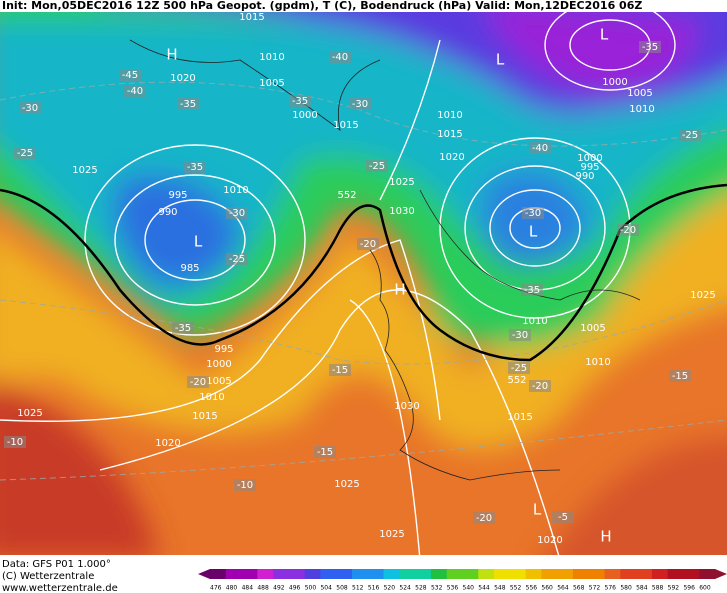 The width and height of the screenshot is (727, 593). Describe the element at coordinates (421, 588) in the screenshot. I see `colorbar-label: 528` at that location.